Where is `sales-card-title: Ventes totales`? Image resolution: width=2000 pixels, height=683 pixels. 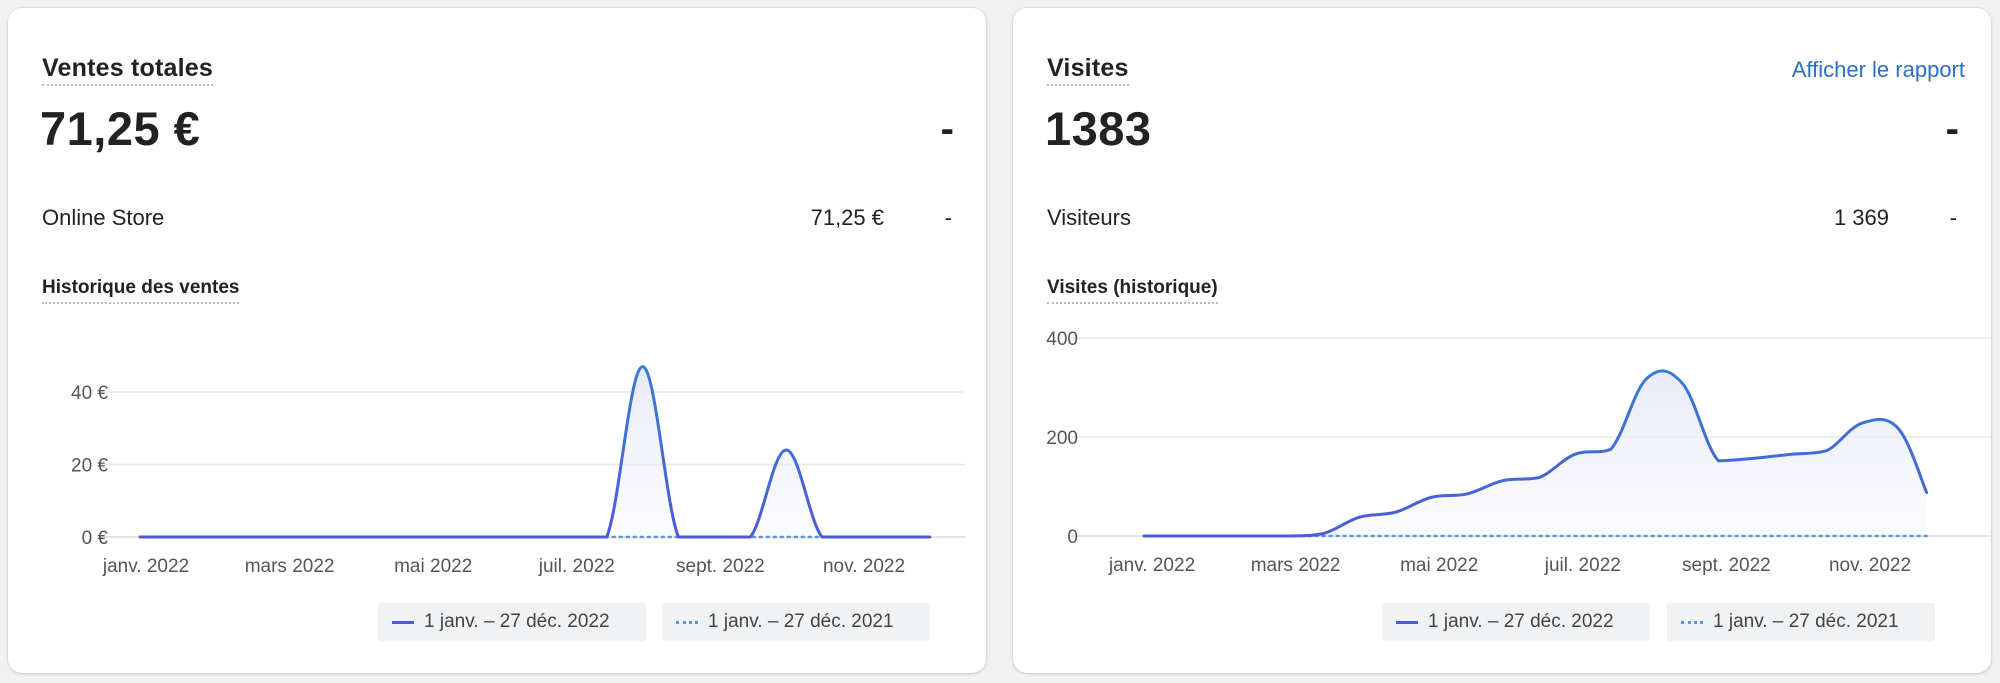
sales-card-title: Ventes totales is located at coordinates (127, 70).